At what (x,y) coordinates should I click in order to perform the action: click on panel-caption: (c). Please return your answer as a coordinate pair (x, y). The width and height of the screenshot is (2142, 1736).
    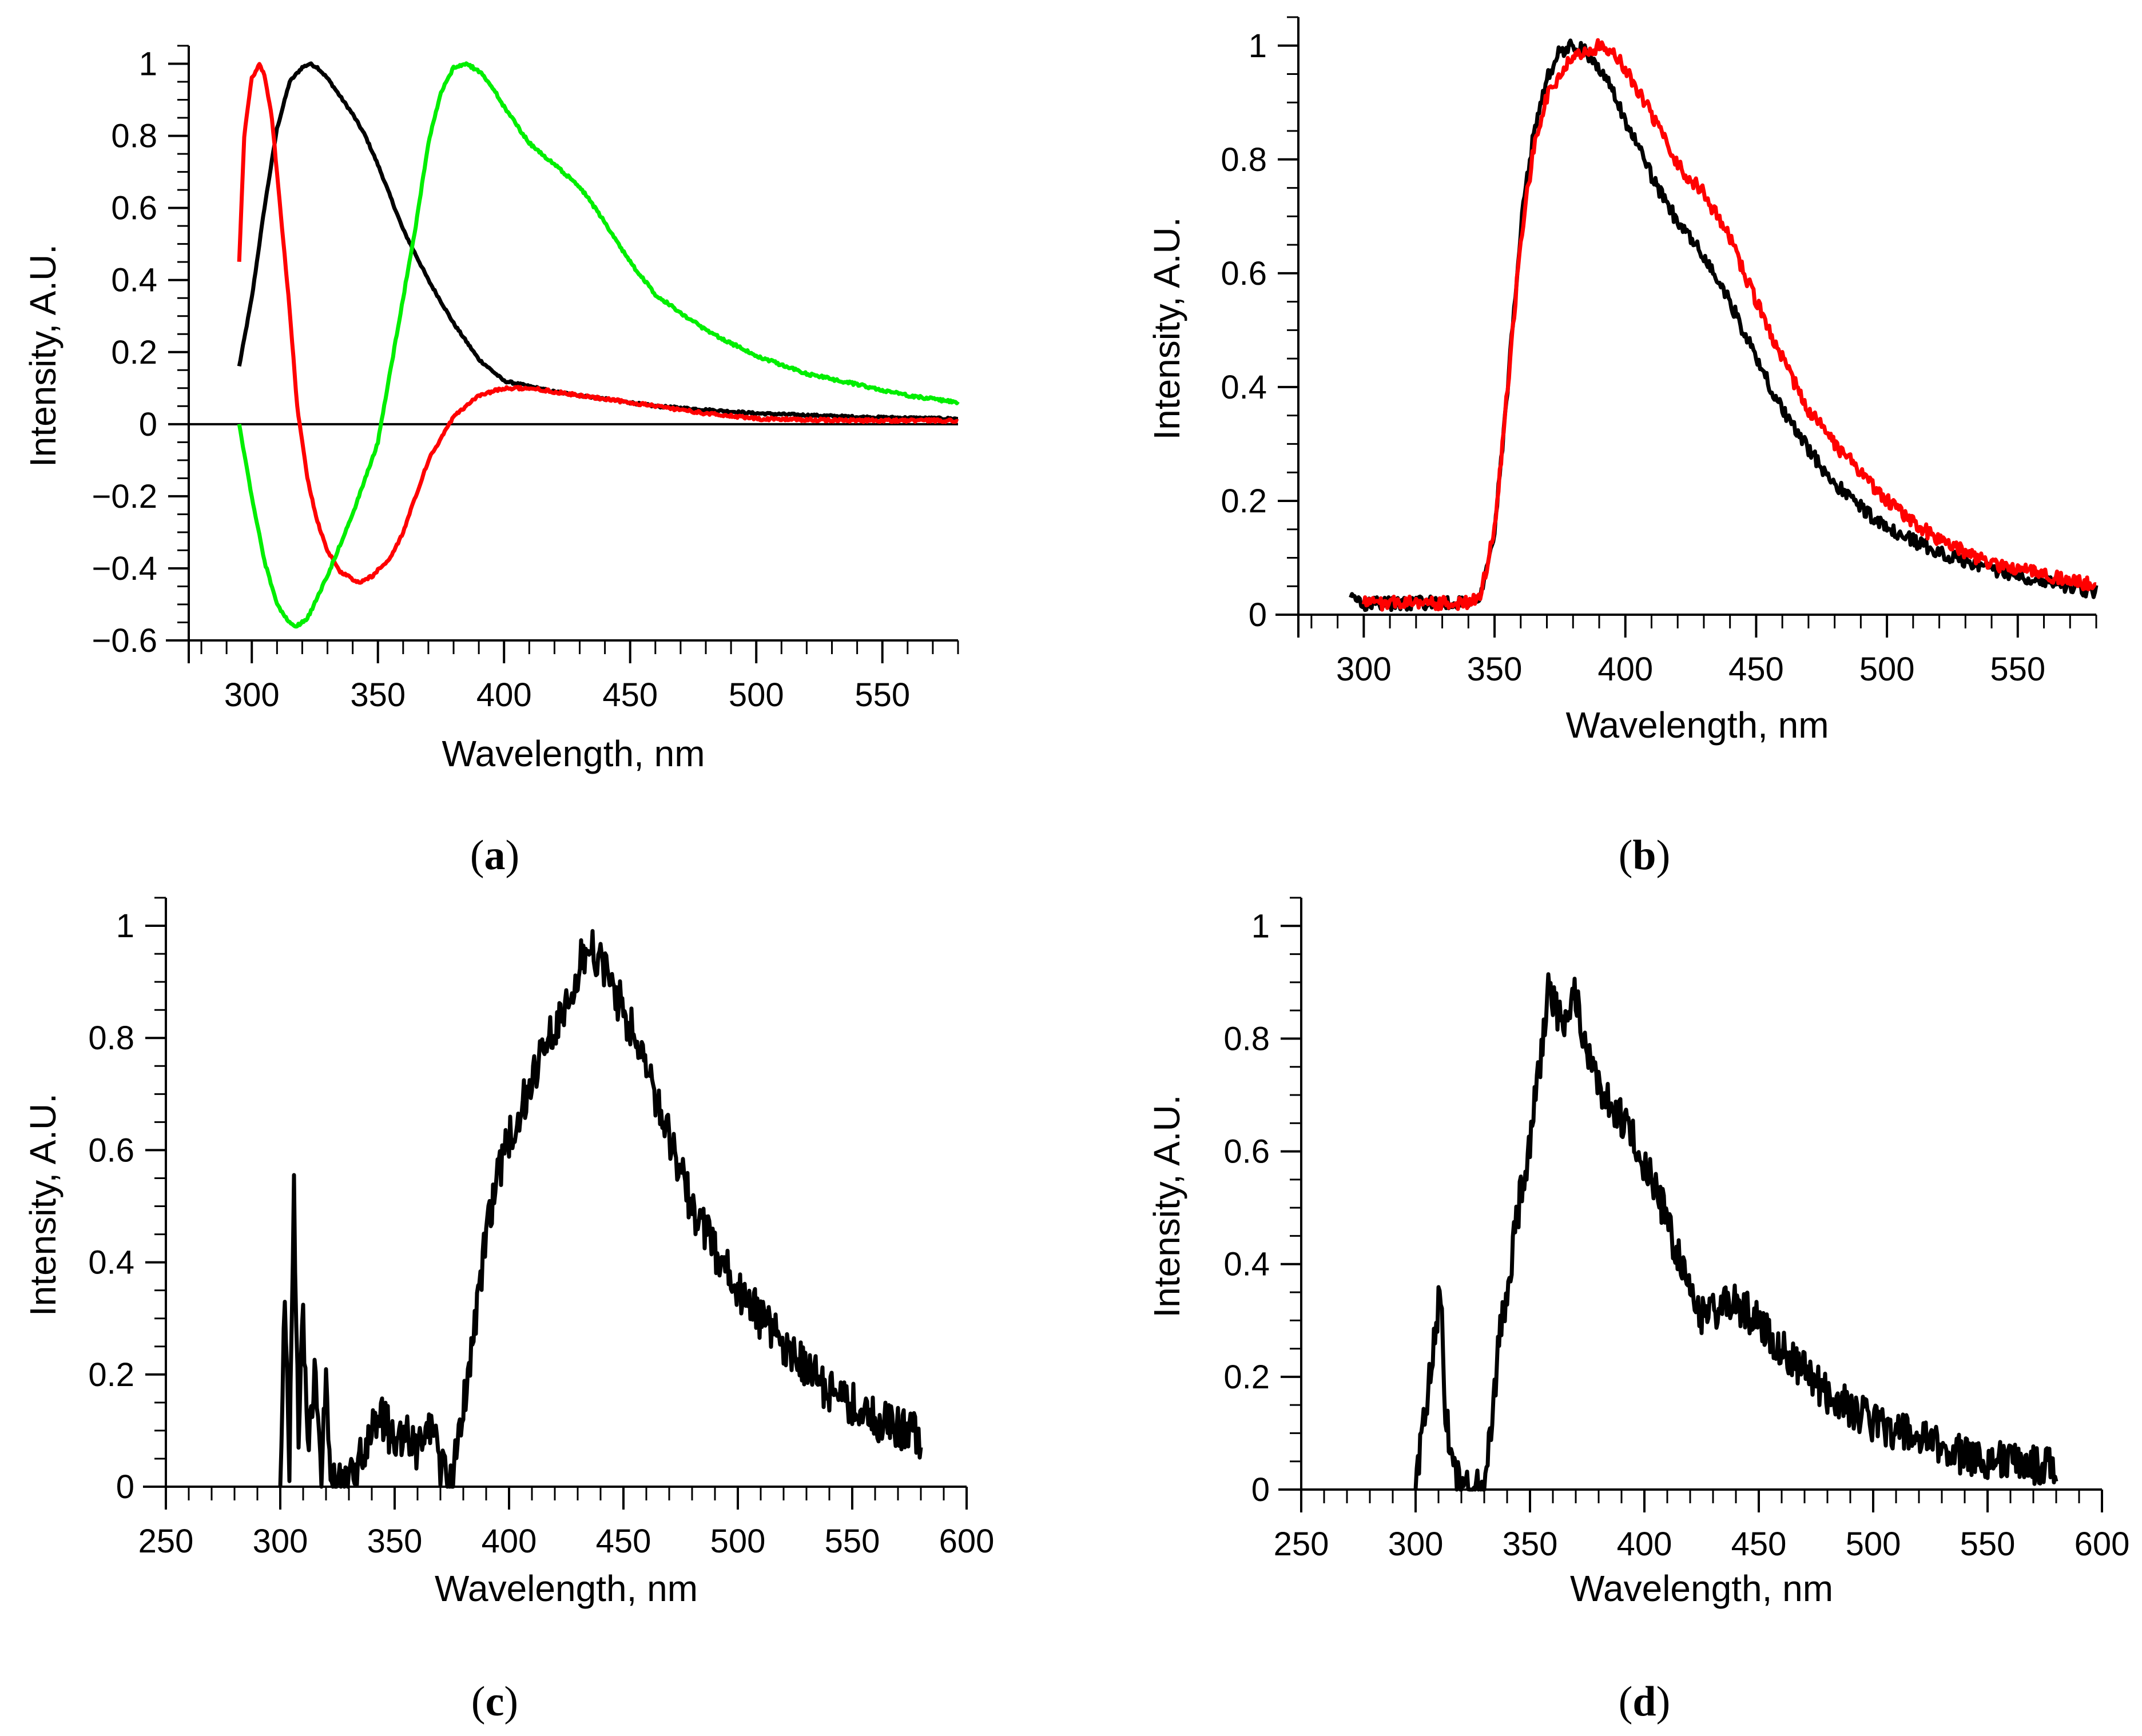
    Looking at the image, I should click on (494, 1701).